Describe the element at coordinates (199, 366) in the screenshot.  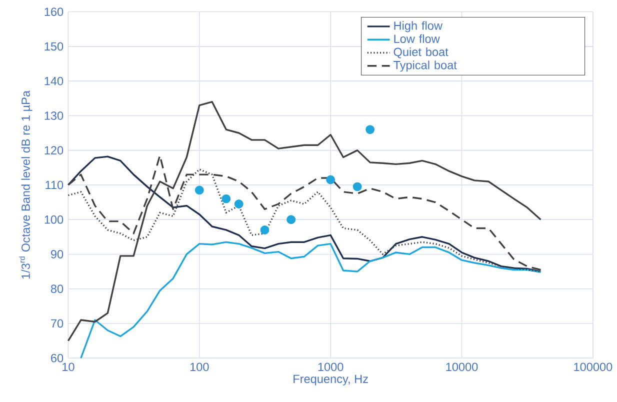
I see `x-tick-label: 100` at that location.